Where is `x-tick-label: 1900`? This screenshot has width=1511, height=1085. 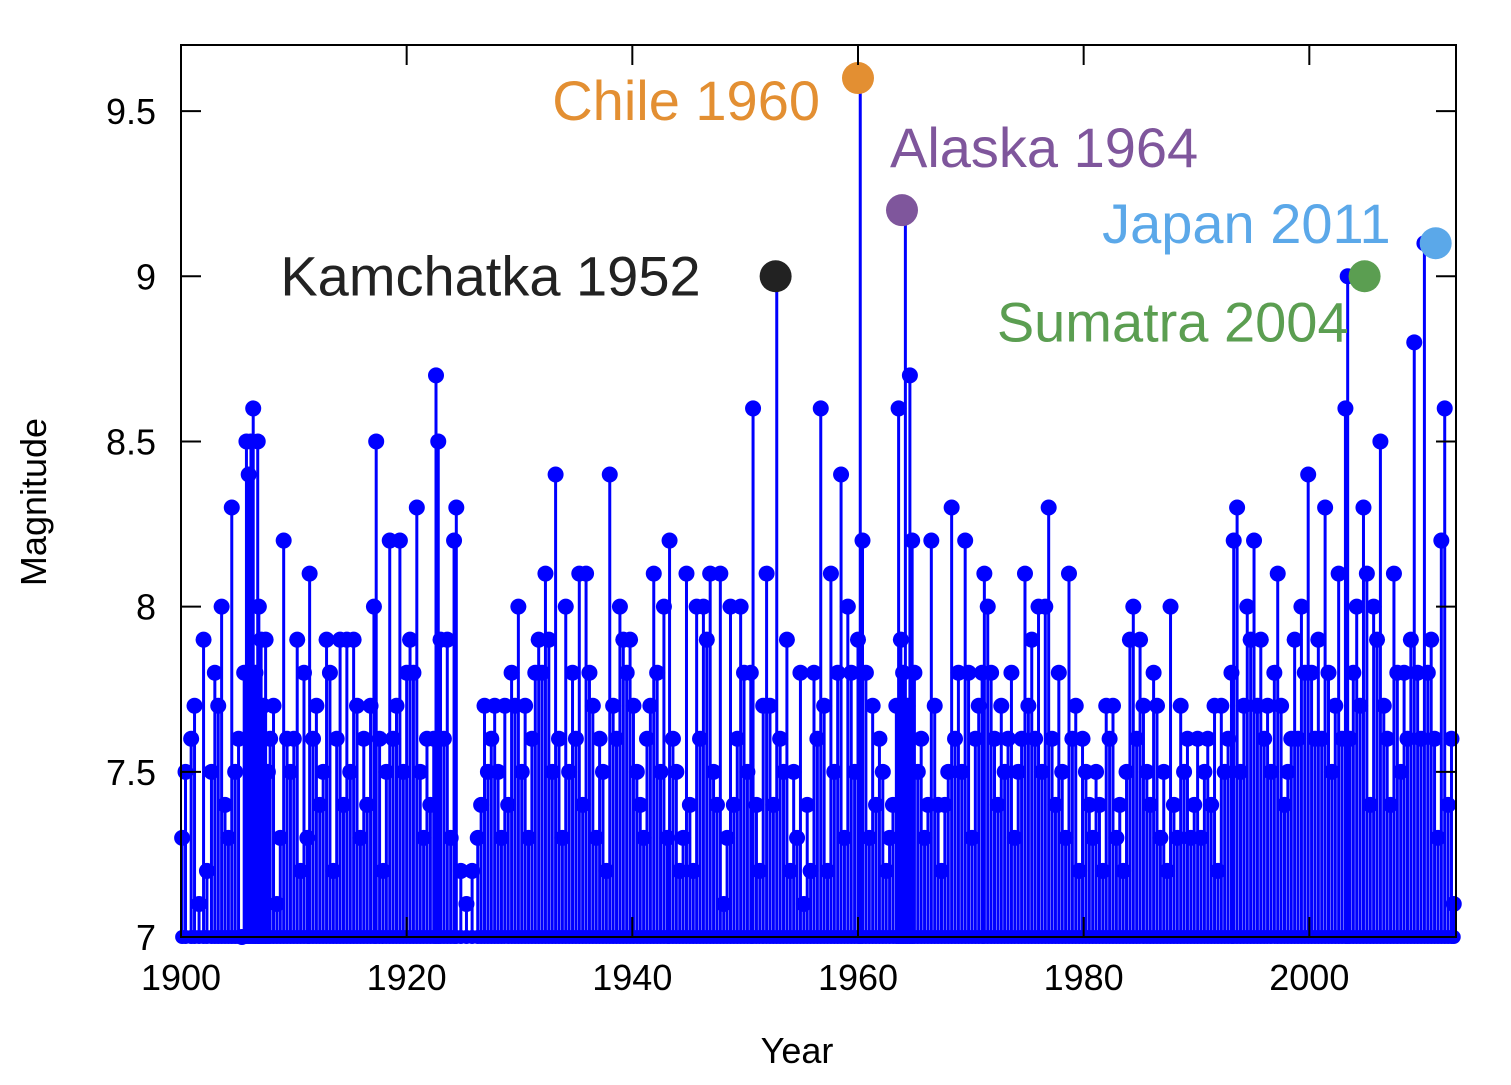 x-tick-label: 1900 is located at coordinates (181, 977).